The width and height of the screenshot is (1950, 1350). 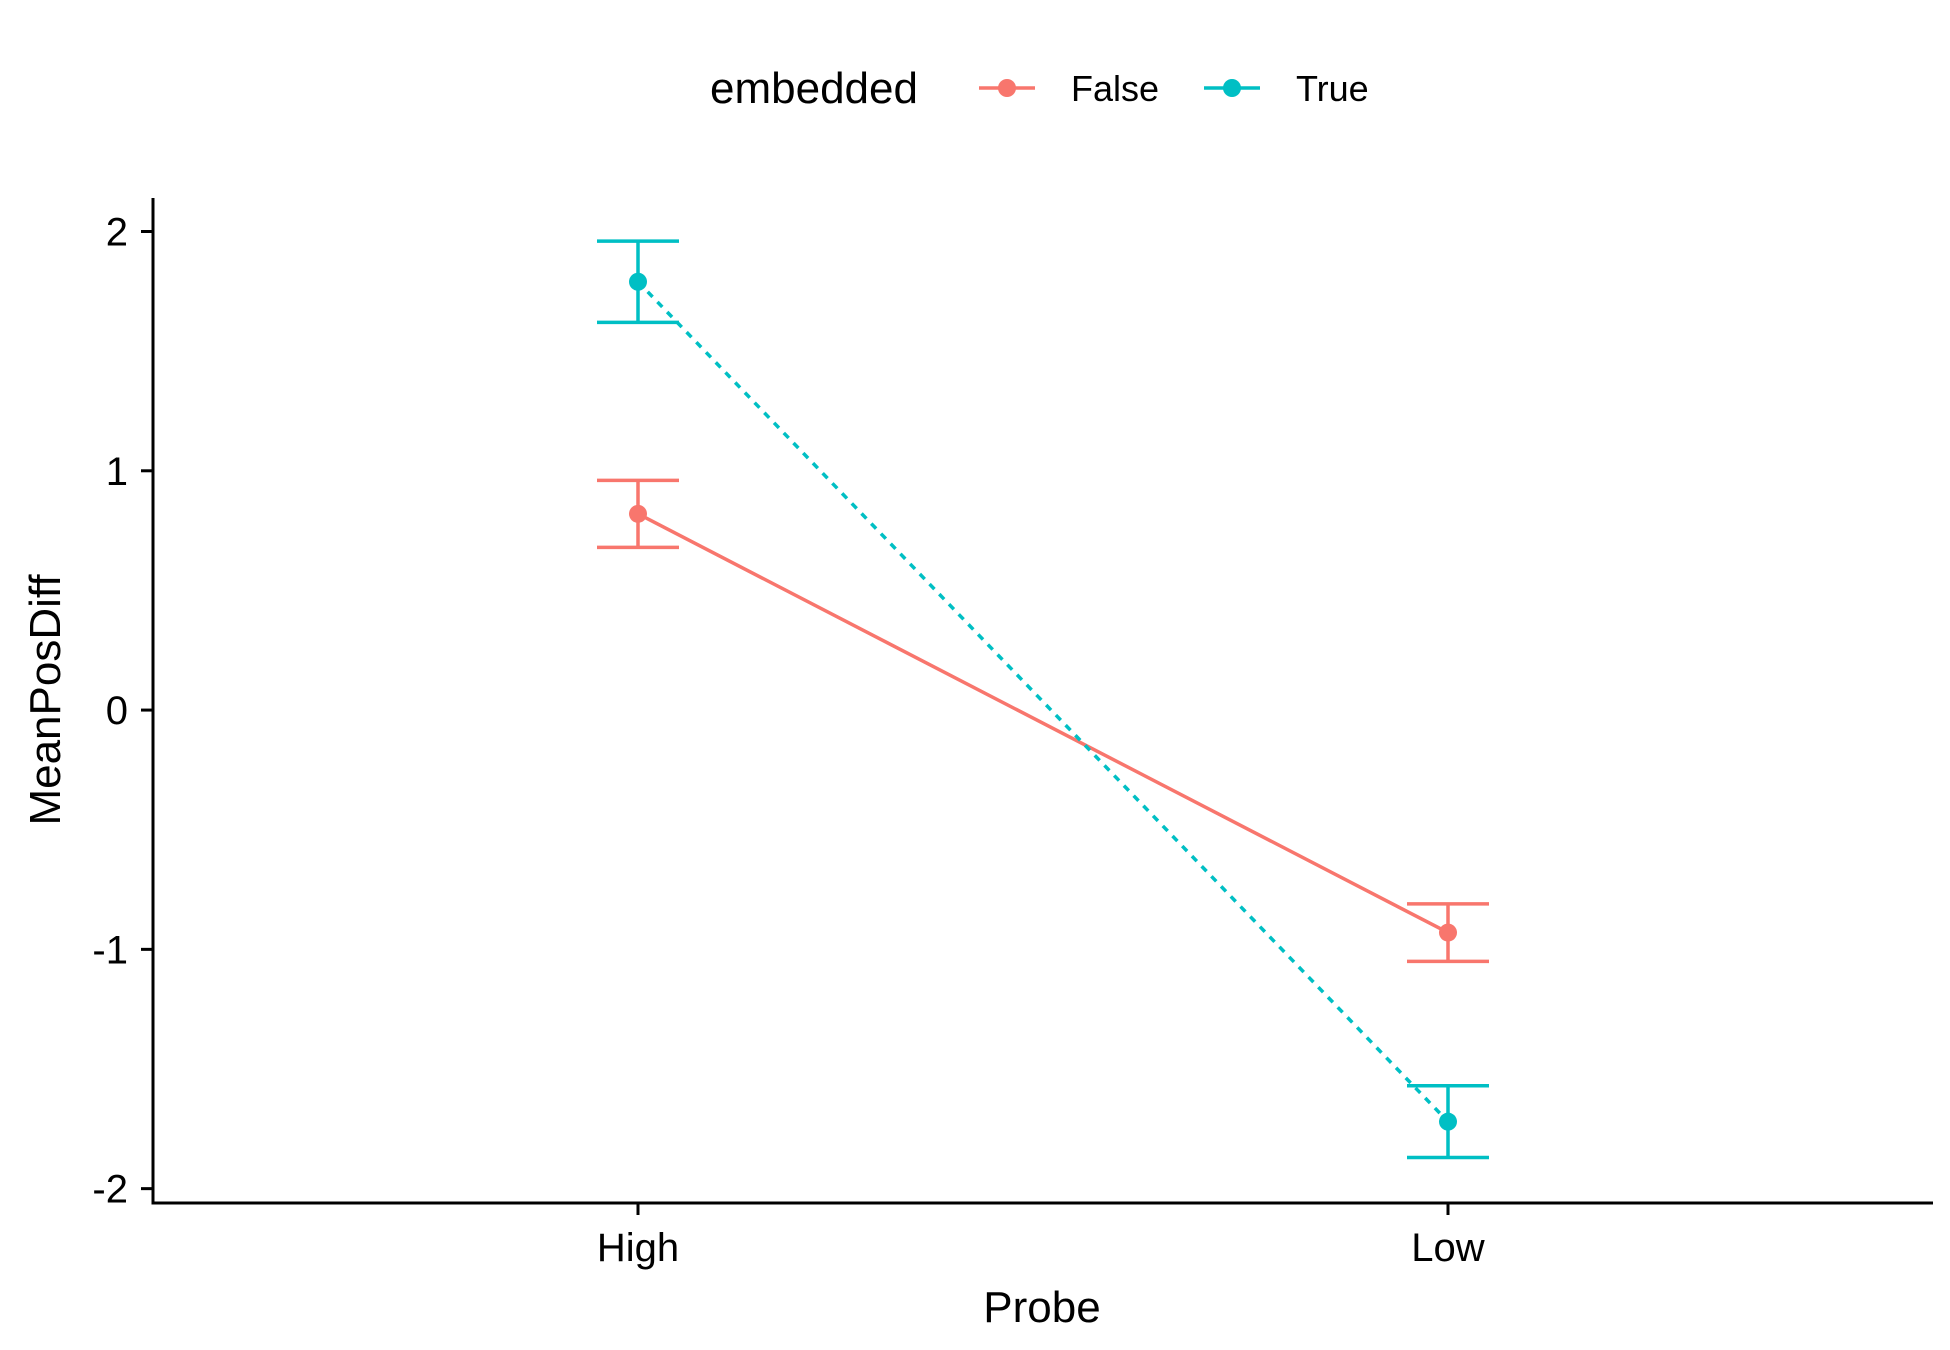 I want to click on legend-label: True, so click(x=1332, y=88).